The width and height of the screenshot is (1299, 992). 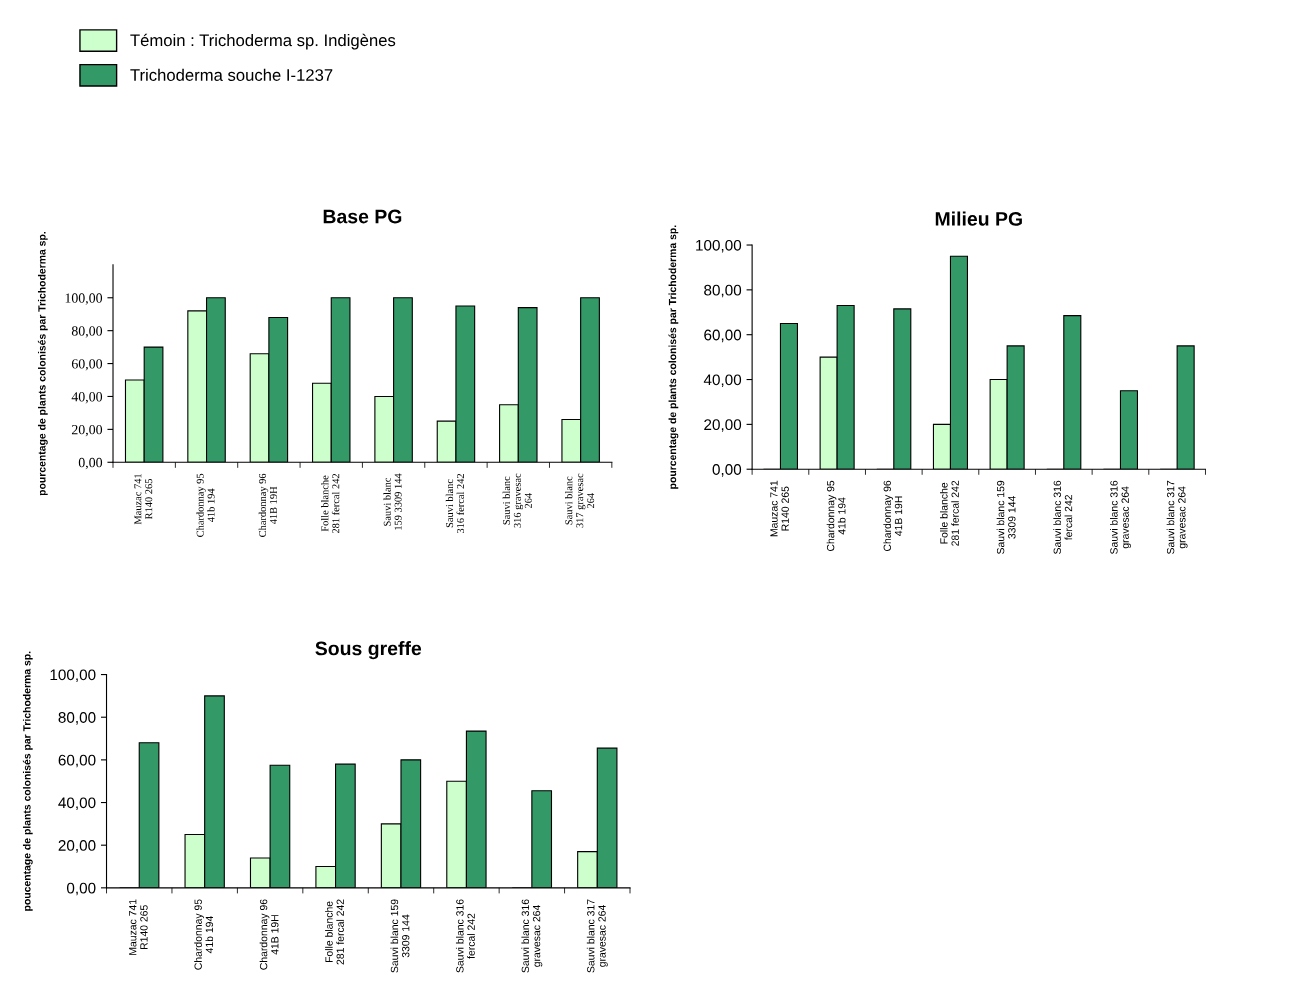 I want to click on y-axis-title: poucentage de plants colonisés par Trichoderma sp., so click(x=27, y=781).